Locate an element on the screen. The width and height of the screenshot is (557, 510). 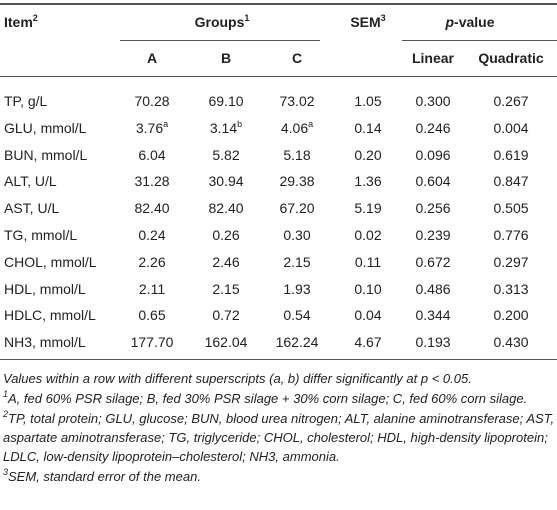
cell-value: 4.67 is located at coordinates (368, 342).